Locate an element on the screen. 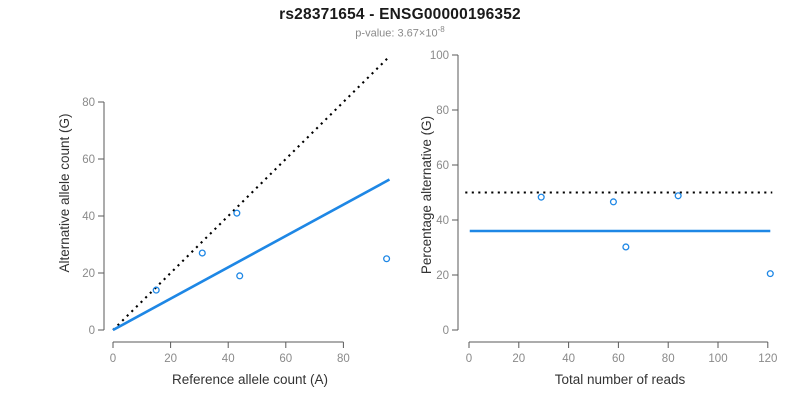 The image size is (800, 400). p-value-subtitle: p-value: 3.67×10-8 is located at coordinates (400, 32).